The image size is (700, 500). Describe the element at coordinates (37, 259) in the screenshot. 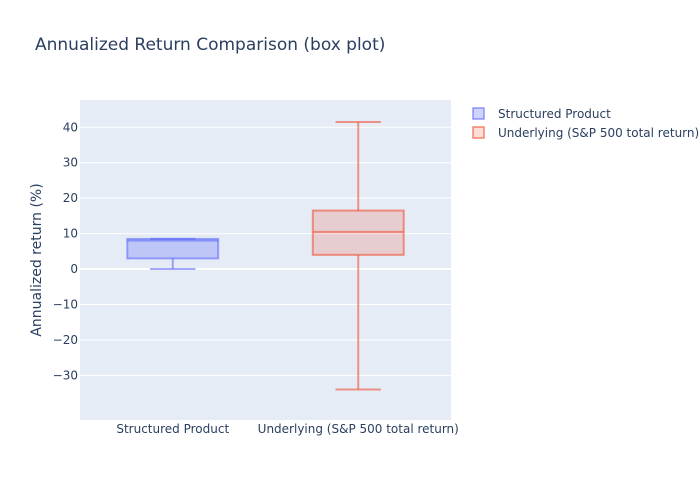

I see `y-axis-title: Annualized return (%)` at that location.